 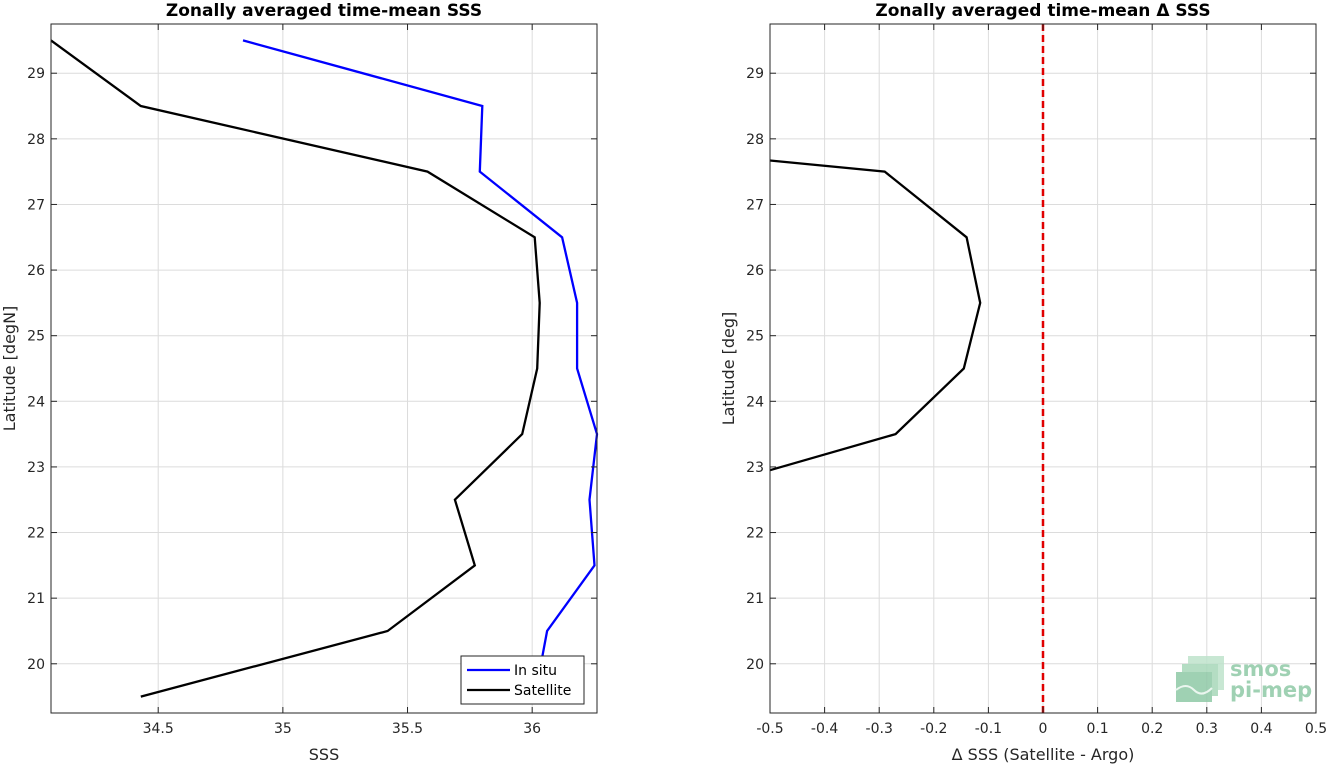 What do you see at coordinates (1260, 669) in the screenshot?
I see `logo-text-smos: smos` at bounding box center [1260, 669].